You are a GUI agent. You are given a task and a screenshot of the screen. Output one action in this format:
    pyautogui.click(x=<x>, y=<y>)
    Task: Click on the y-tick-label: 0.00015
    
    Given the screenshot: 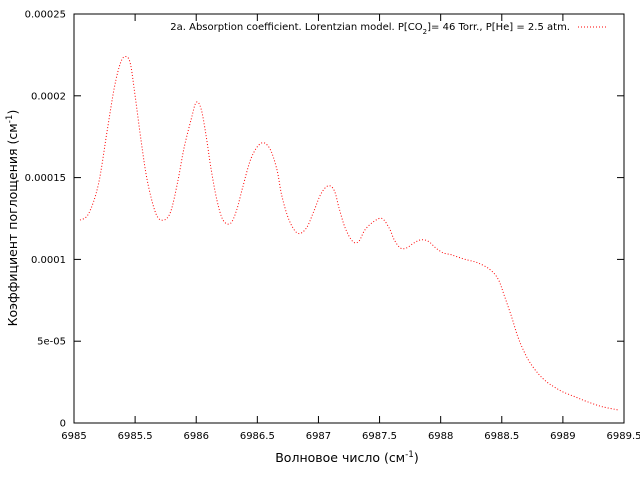 What is the action you would take?
    pyautogui.click(x=45, y=178)
    